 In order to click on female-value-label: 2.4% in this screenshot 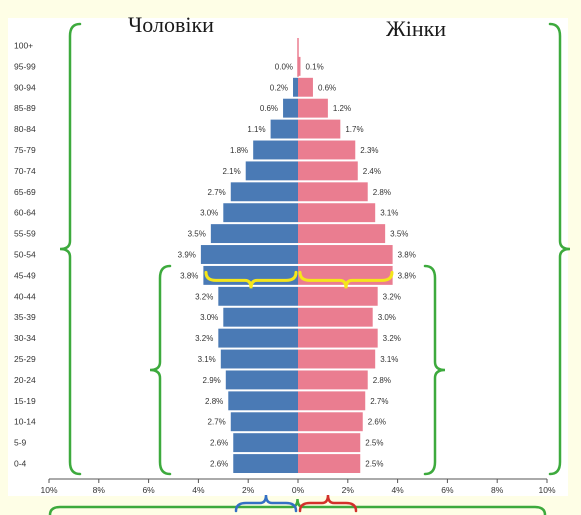, I will do `click(372, 171)`.